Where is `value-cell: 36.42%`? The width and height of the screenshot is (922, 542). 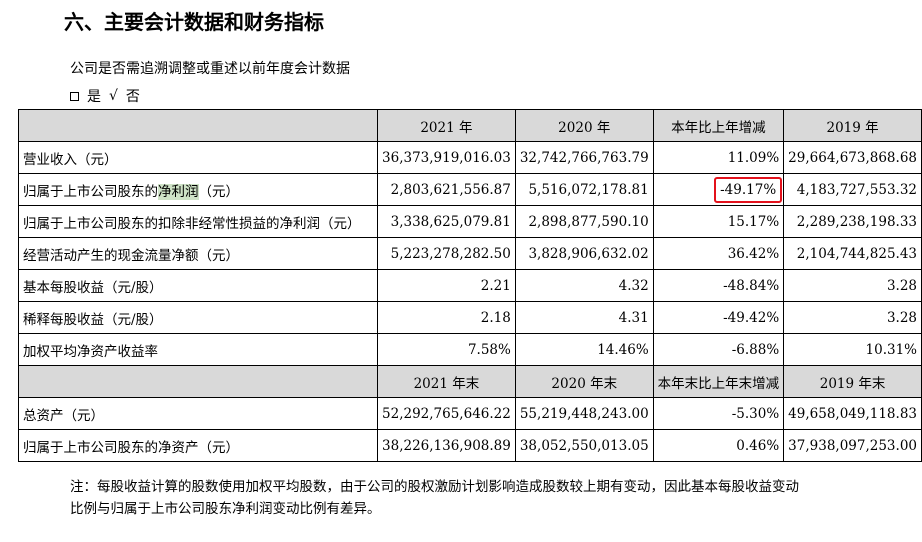 value-cell: 36.42% is located at coordinates (718, 253).